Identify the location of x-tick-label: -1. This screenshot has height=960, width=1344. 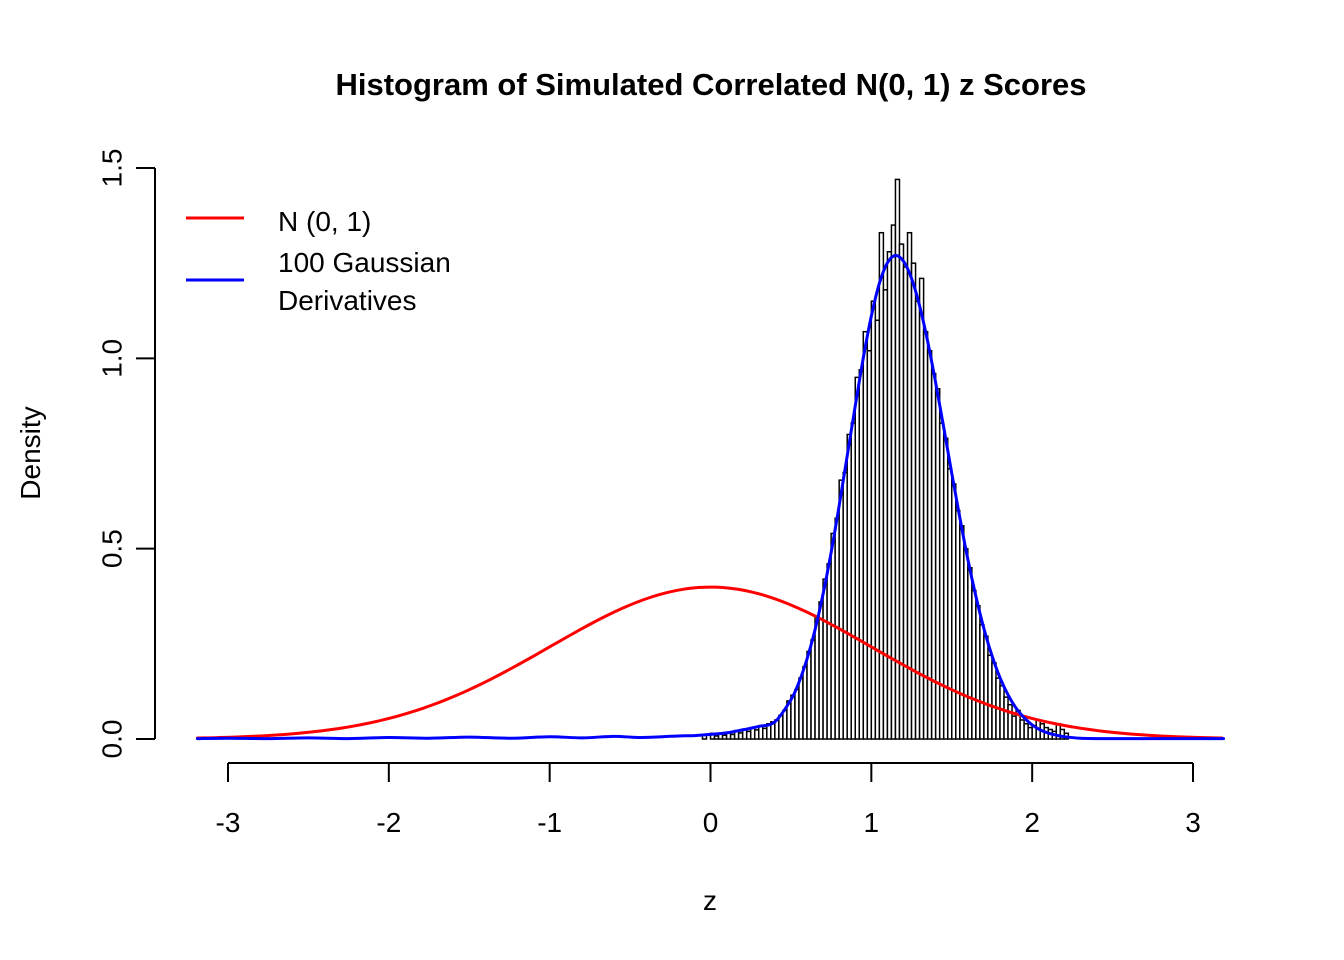
(549, 822).